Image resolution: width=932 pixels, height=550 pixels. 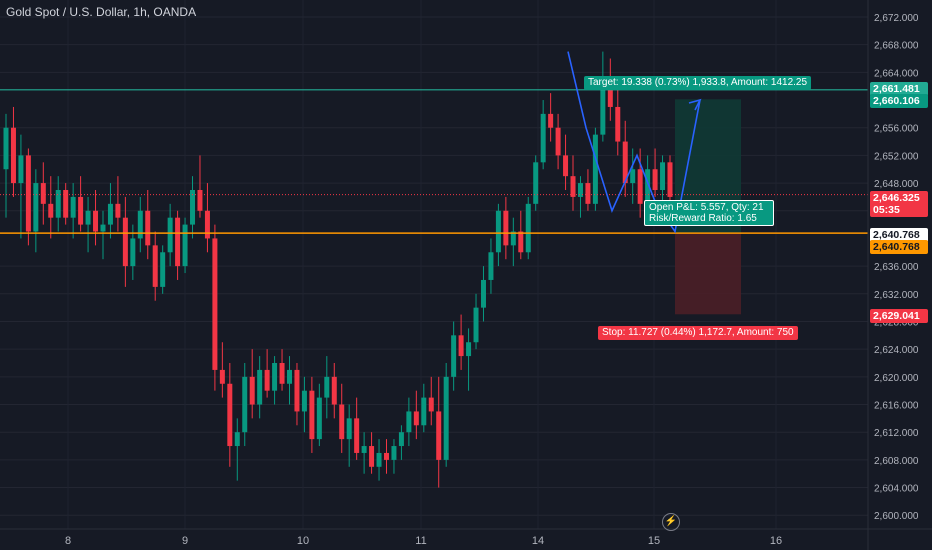 What do you see at coordinates (896, 433) in the screenshot?
I see `price-tick-label: 2,612.000` at bounding box center [896, 433].